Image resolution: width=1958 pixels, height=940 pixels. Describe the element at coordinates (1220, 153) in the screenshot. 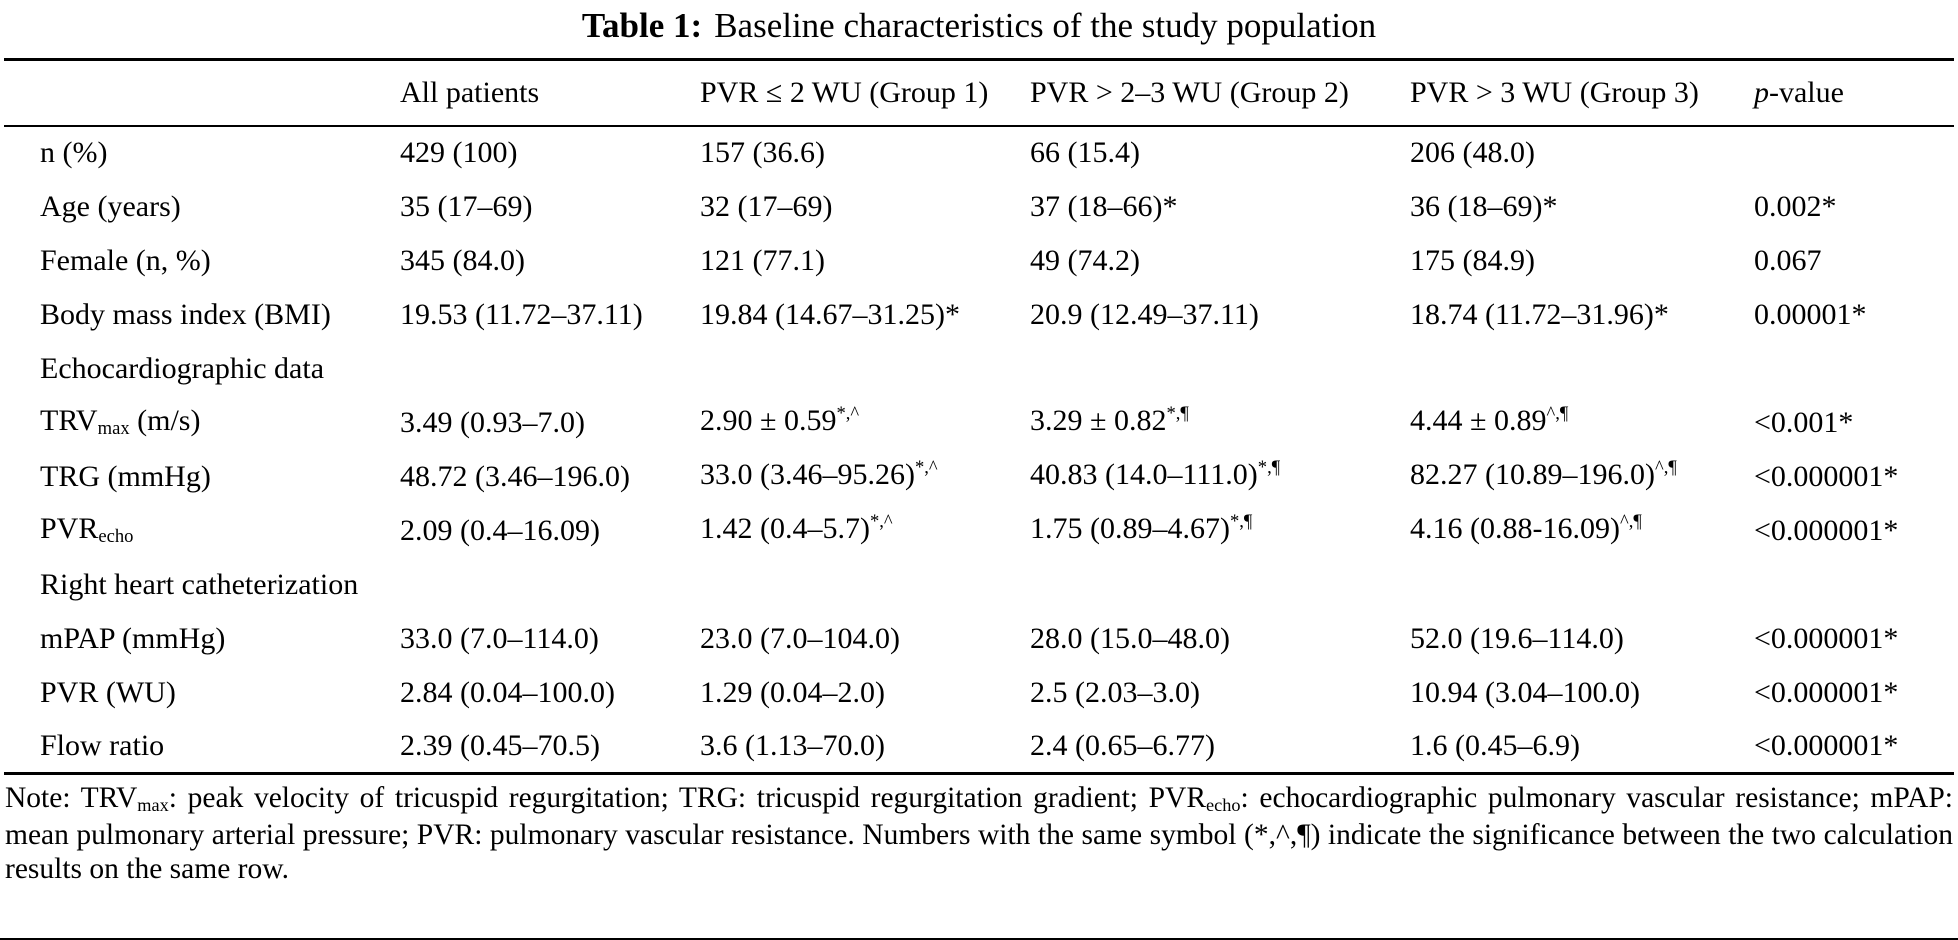

I see `value-cell: 66 (15.4)` at that location.